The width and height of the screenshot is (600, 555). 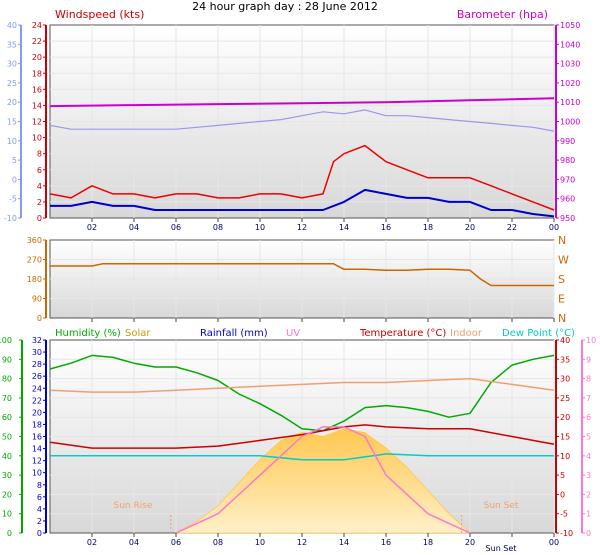 I want to click on rainfall-tick-label: 18, so click(x=37, y=424).